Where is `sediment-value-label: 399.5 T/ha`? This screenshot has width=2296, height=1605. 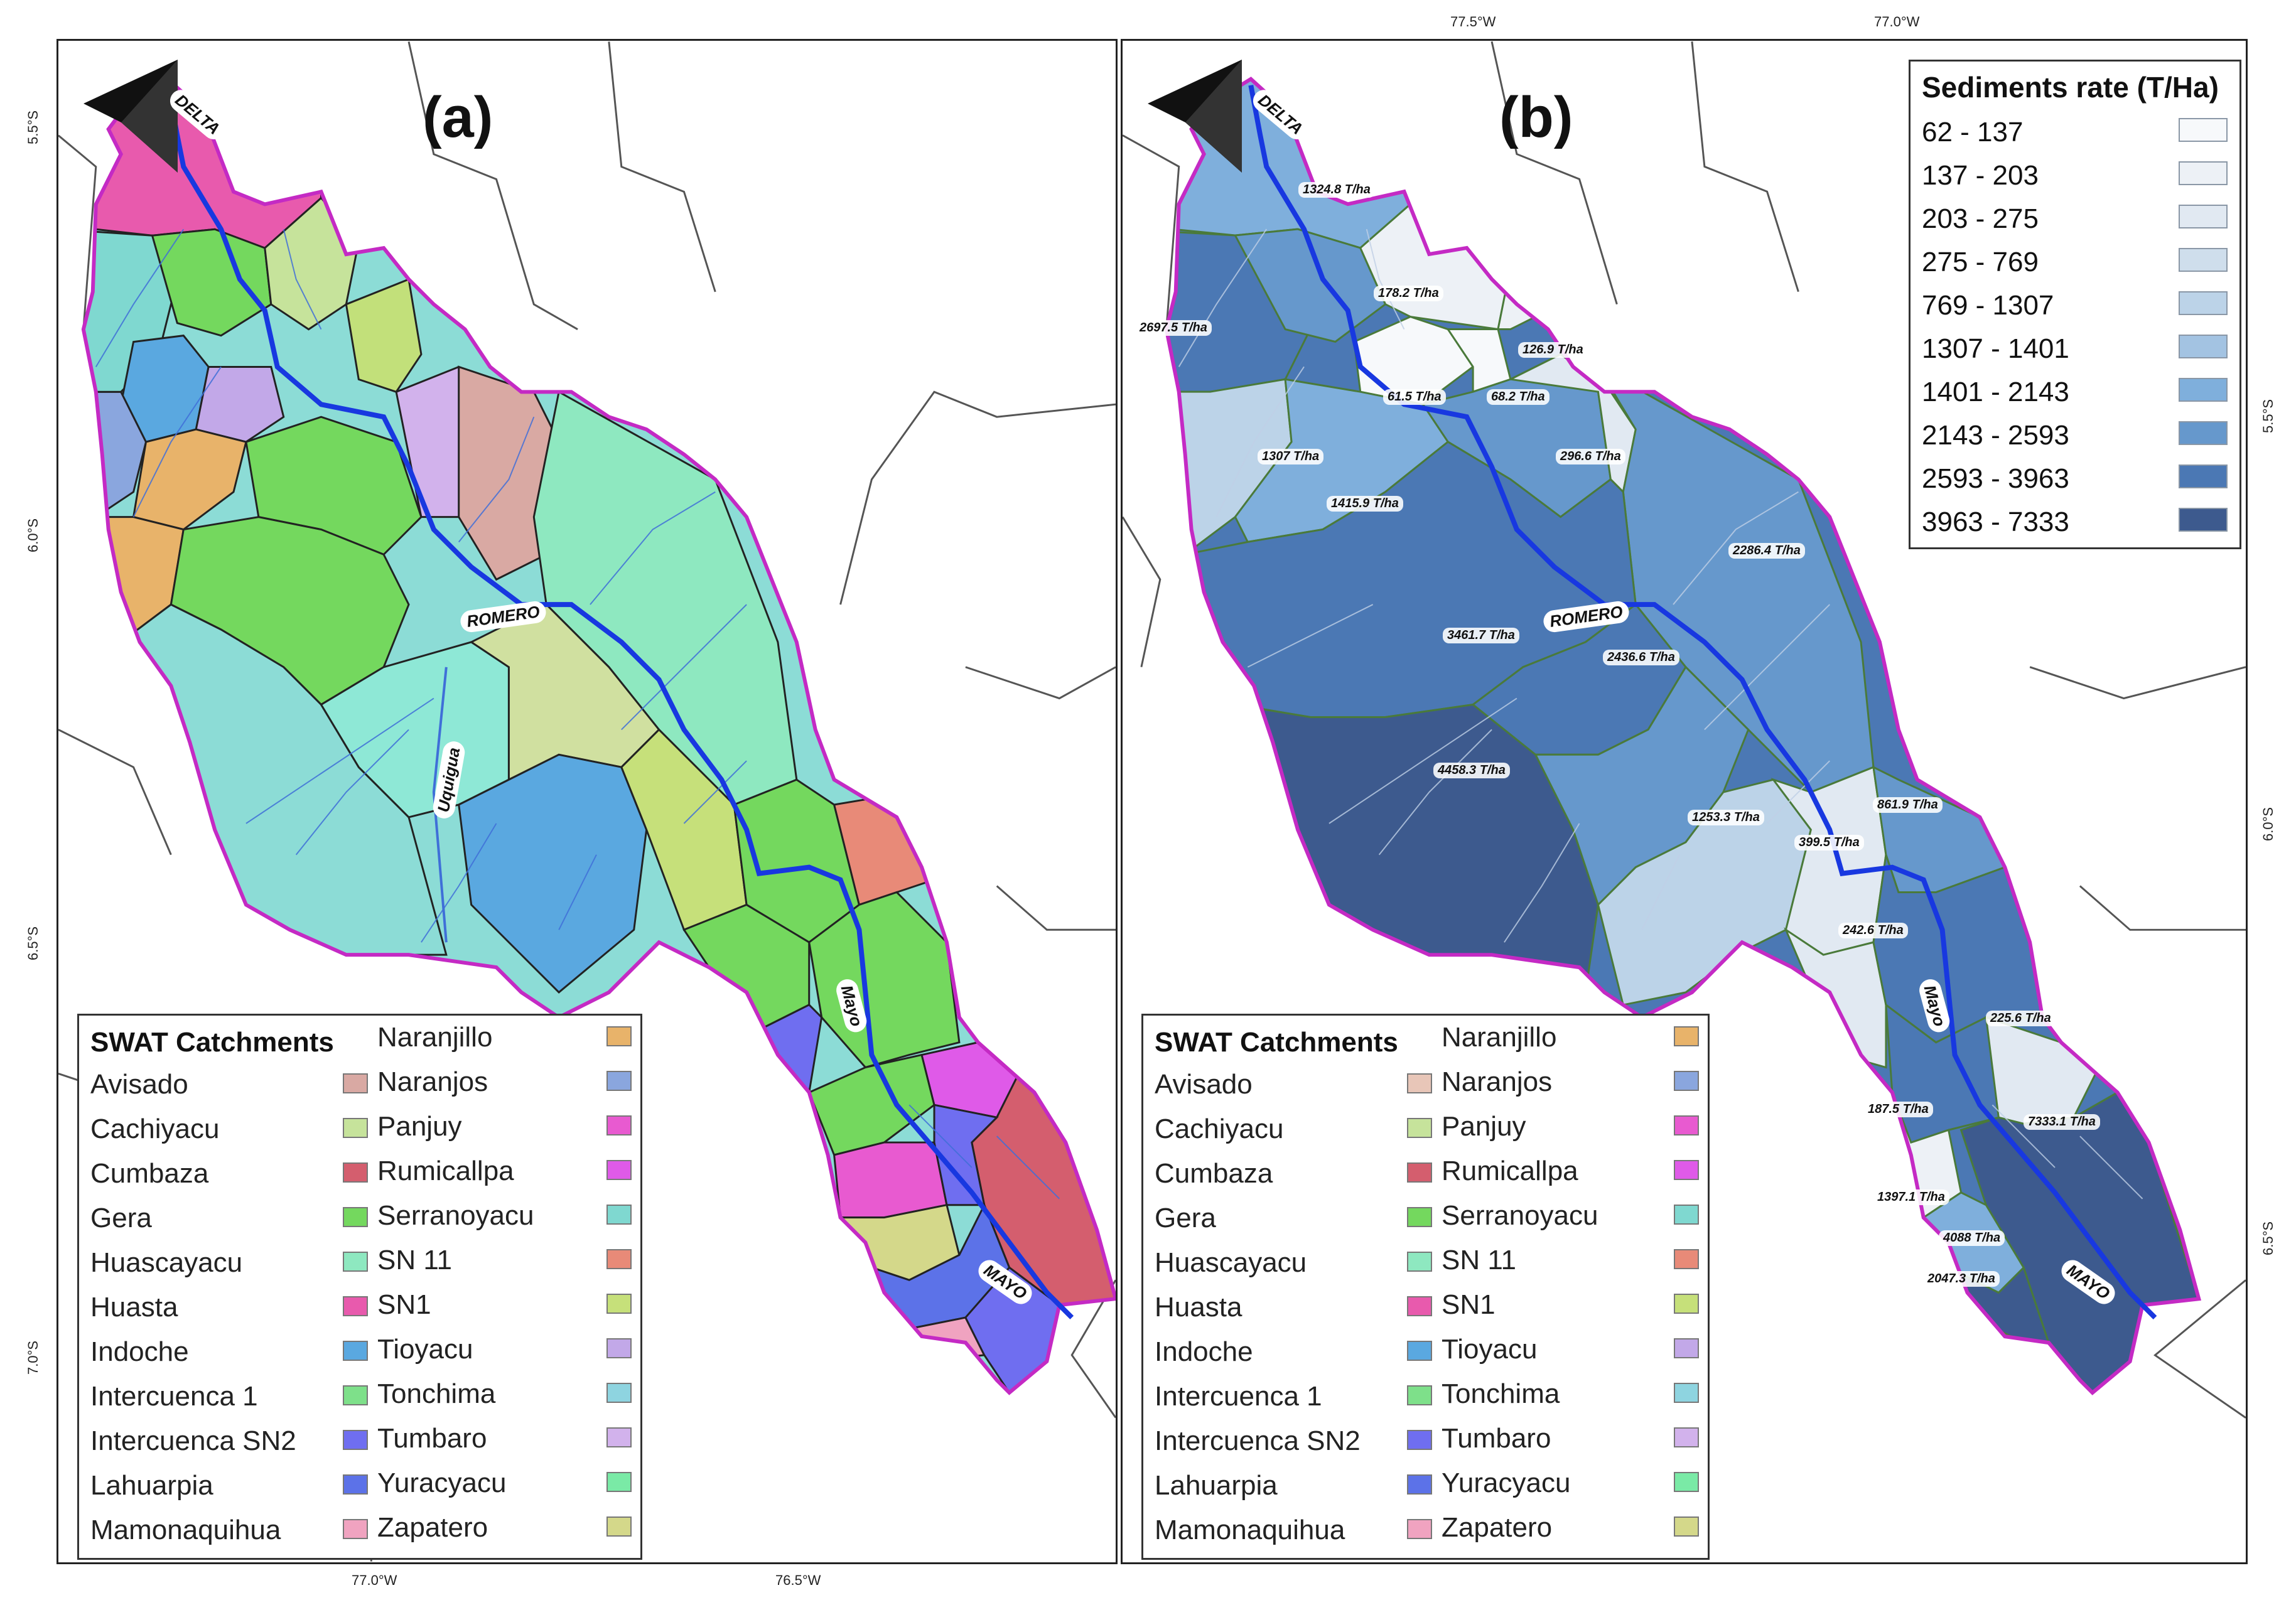
sediment-value-label: 399.5 T/ha is located at coordinates (1829, 843).